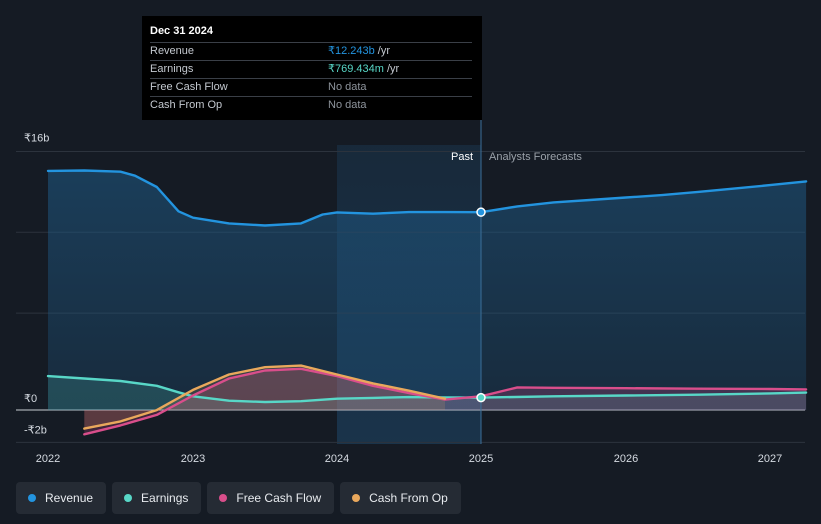 The width and height of the screenshot is (821, 524). I want to click on x-tick-label: 2024, so click(337, 459).